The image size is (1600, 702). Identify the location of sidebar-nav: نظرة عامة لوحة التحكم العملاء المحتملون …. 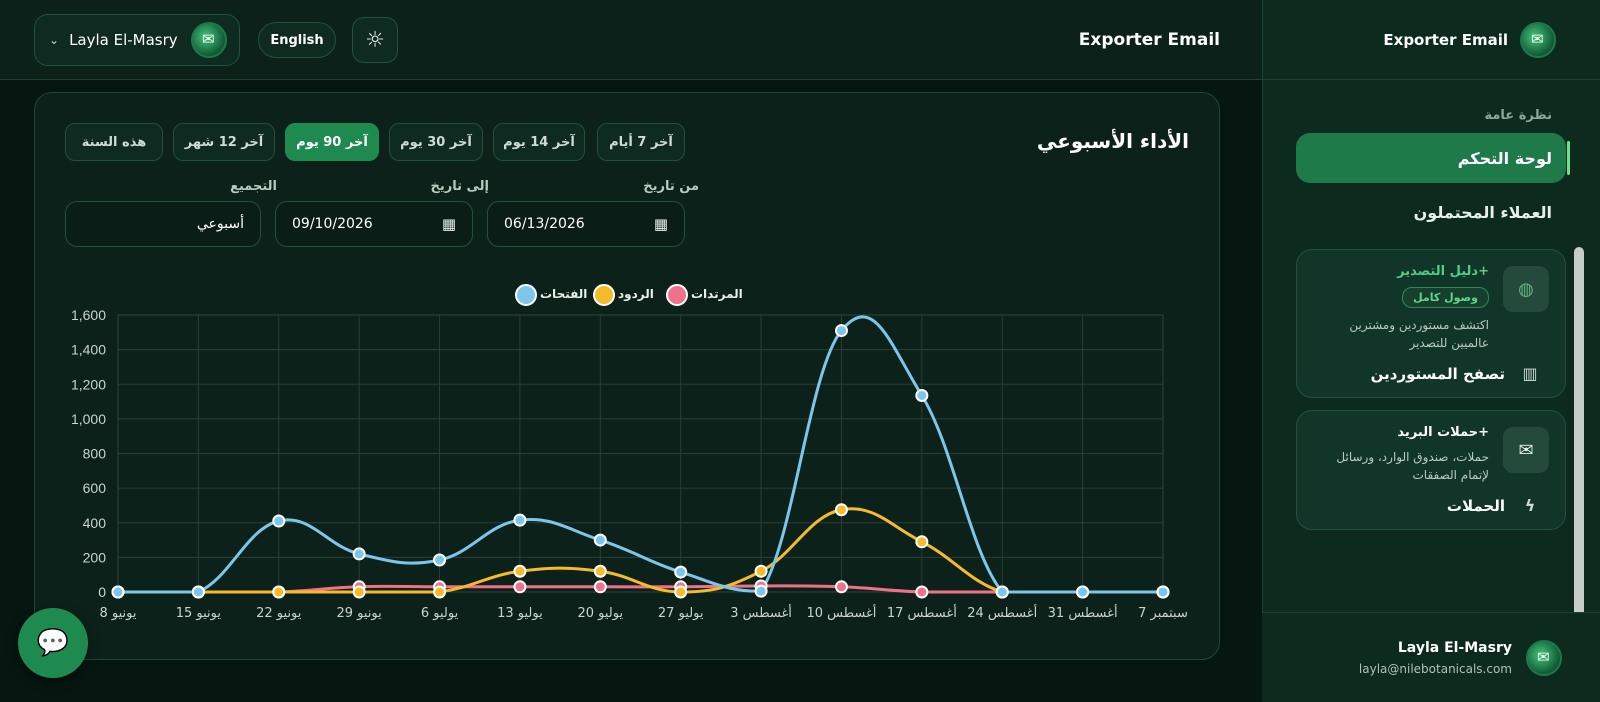
(1433, 313).